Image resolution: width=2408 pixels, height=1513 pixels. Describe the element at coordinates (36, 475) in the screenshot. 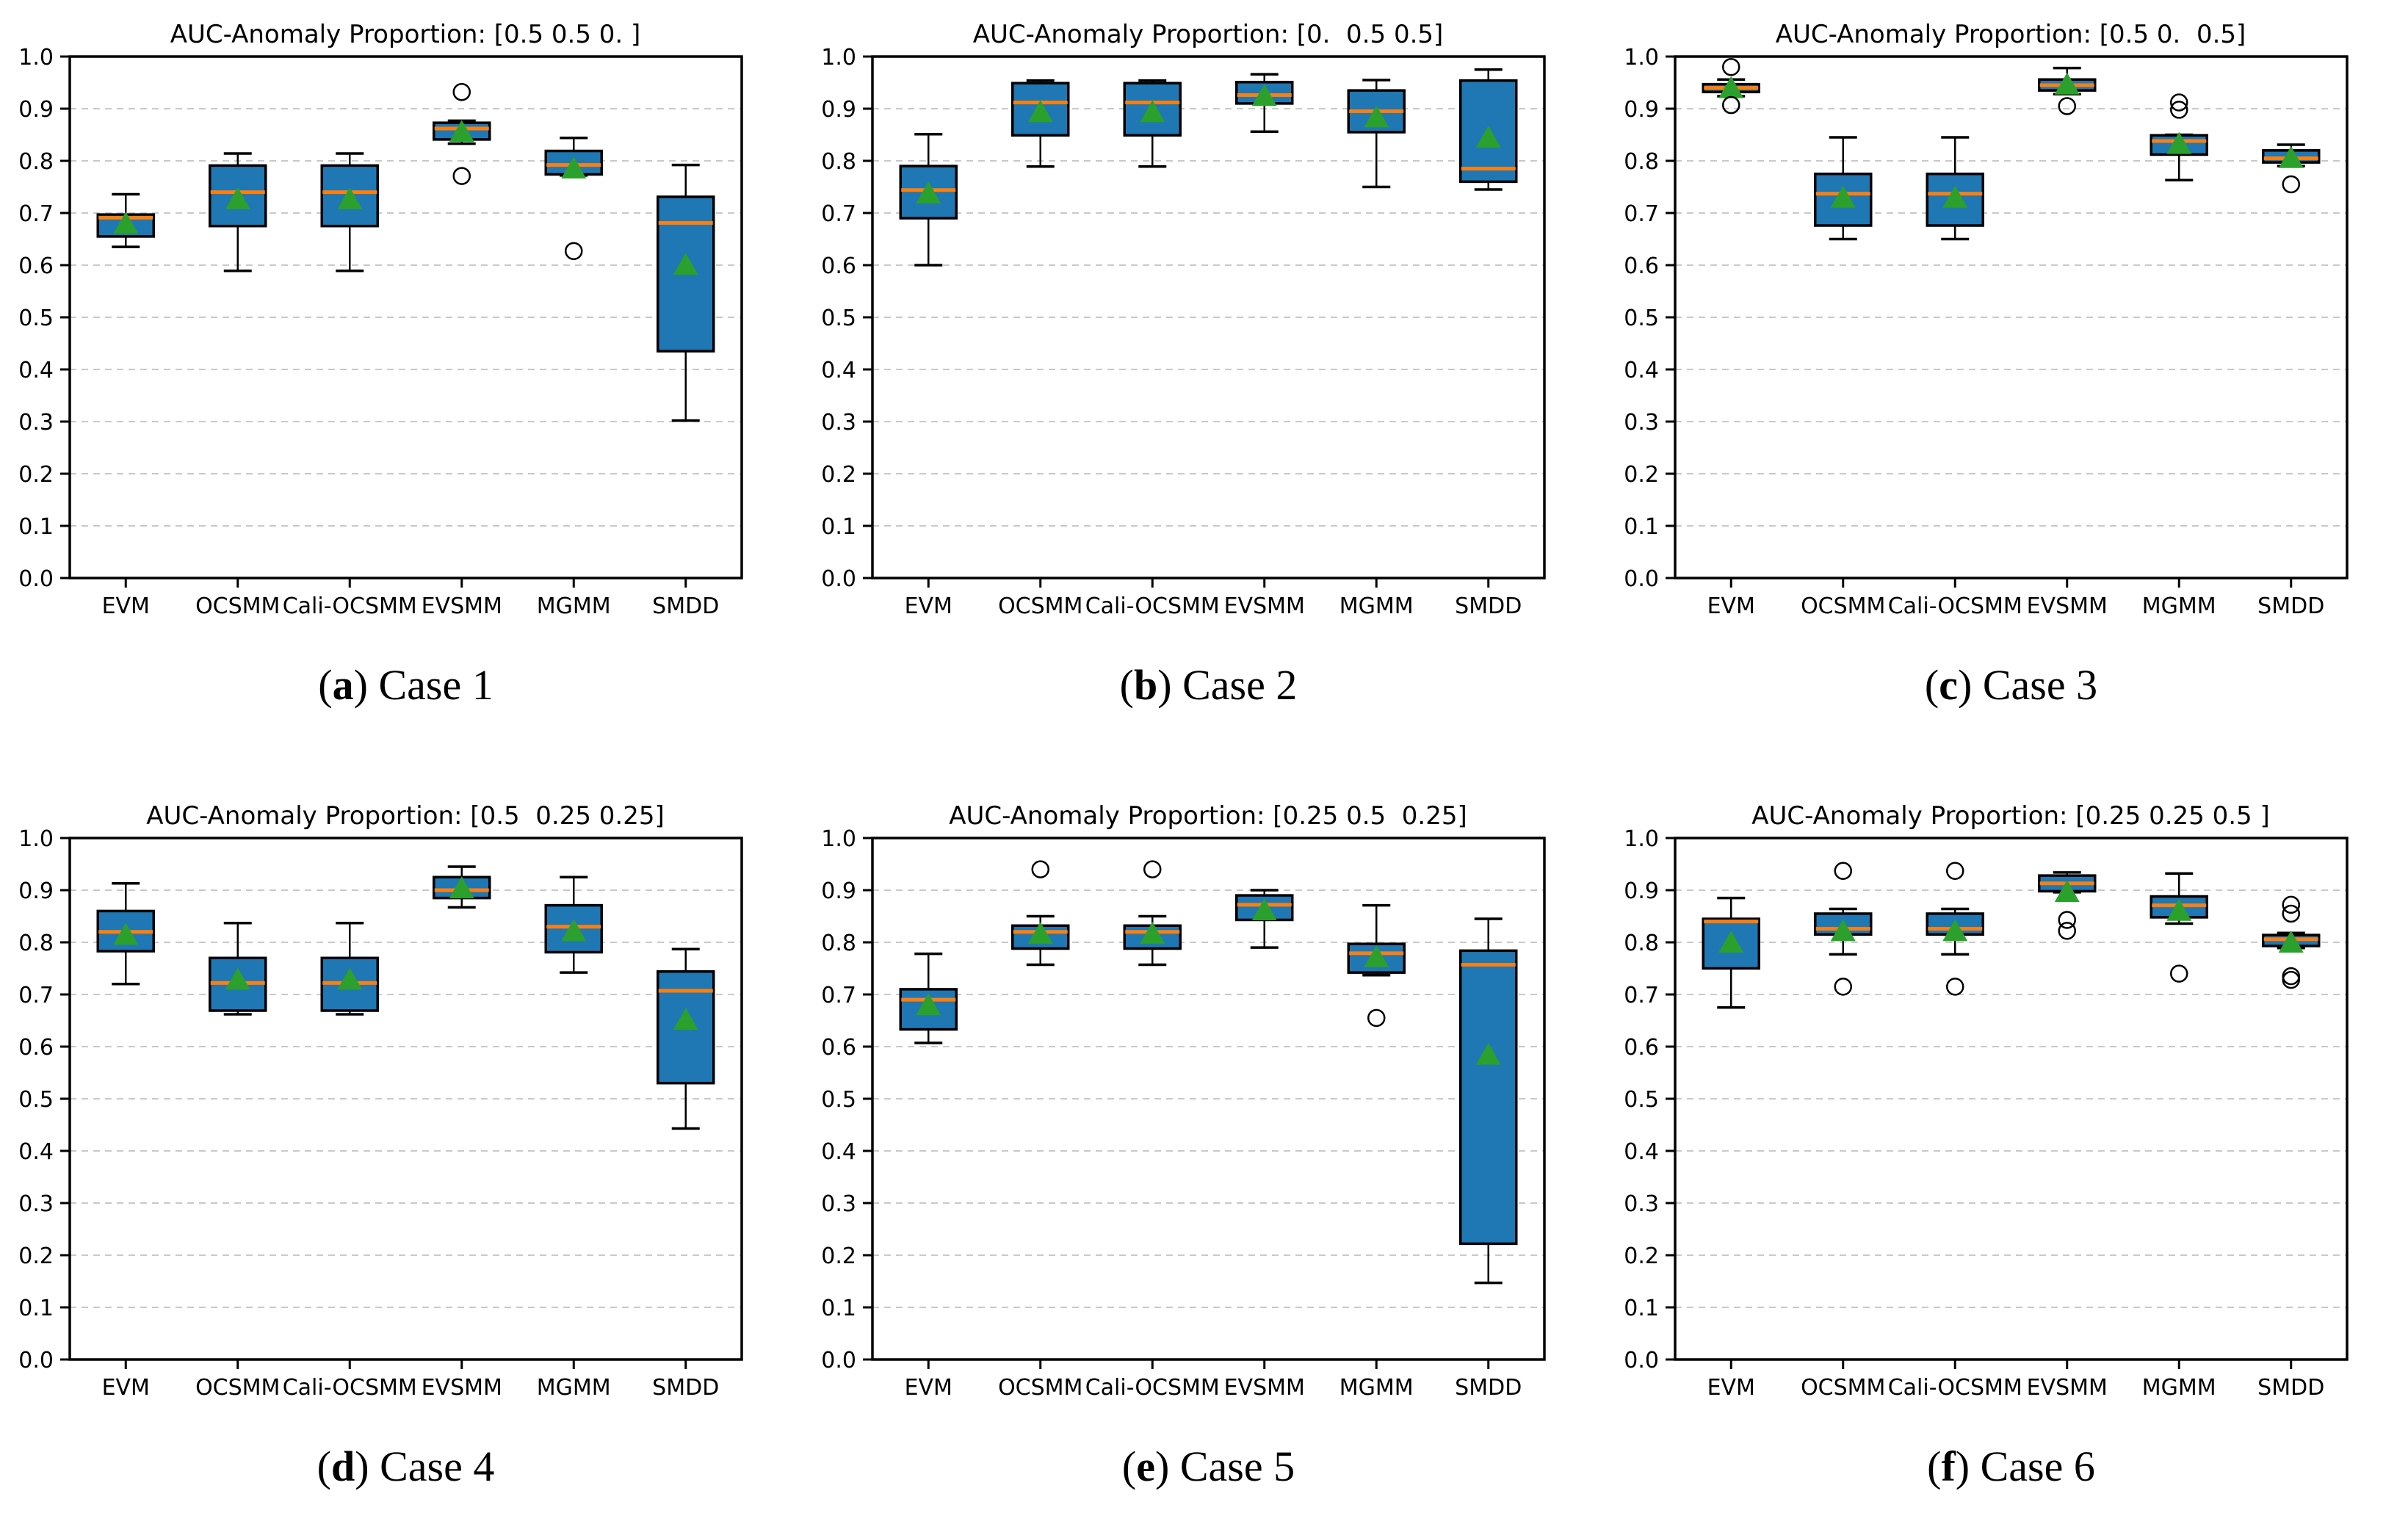

I see `y-tick-label: 0.2` at that location.